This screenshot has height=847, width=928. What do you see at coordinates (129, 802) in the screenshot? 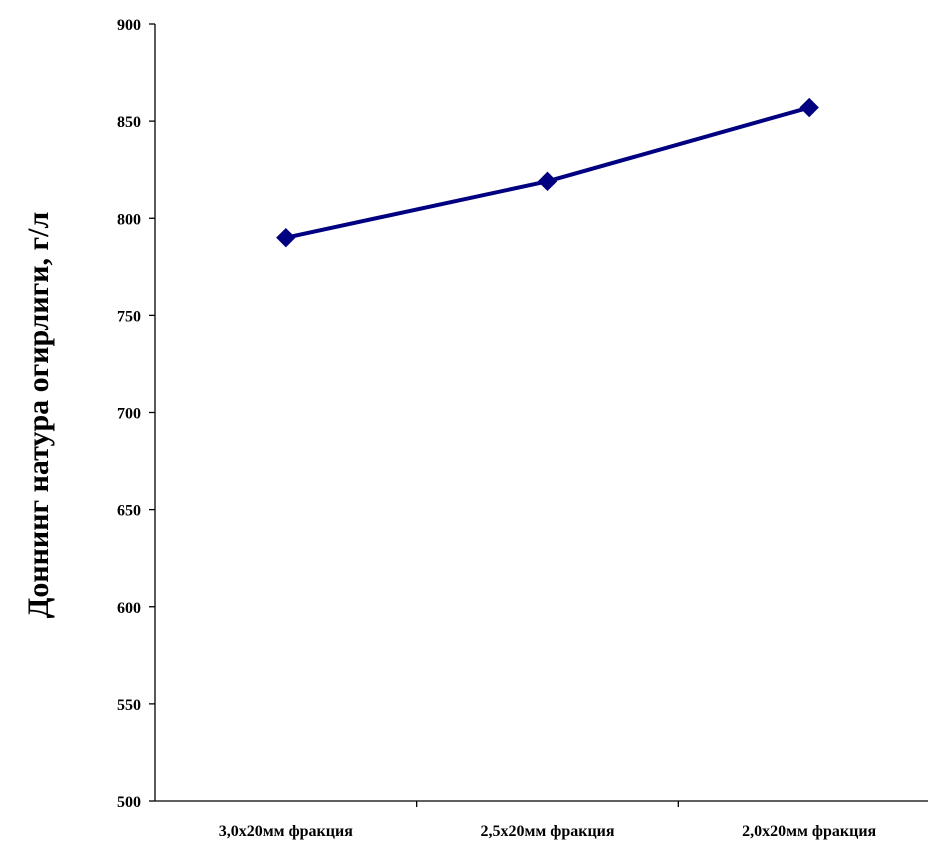
I see `y-tick-label: 500` at bounding box center [129, 802].